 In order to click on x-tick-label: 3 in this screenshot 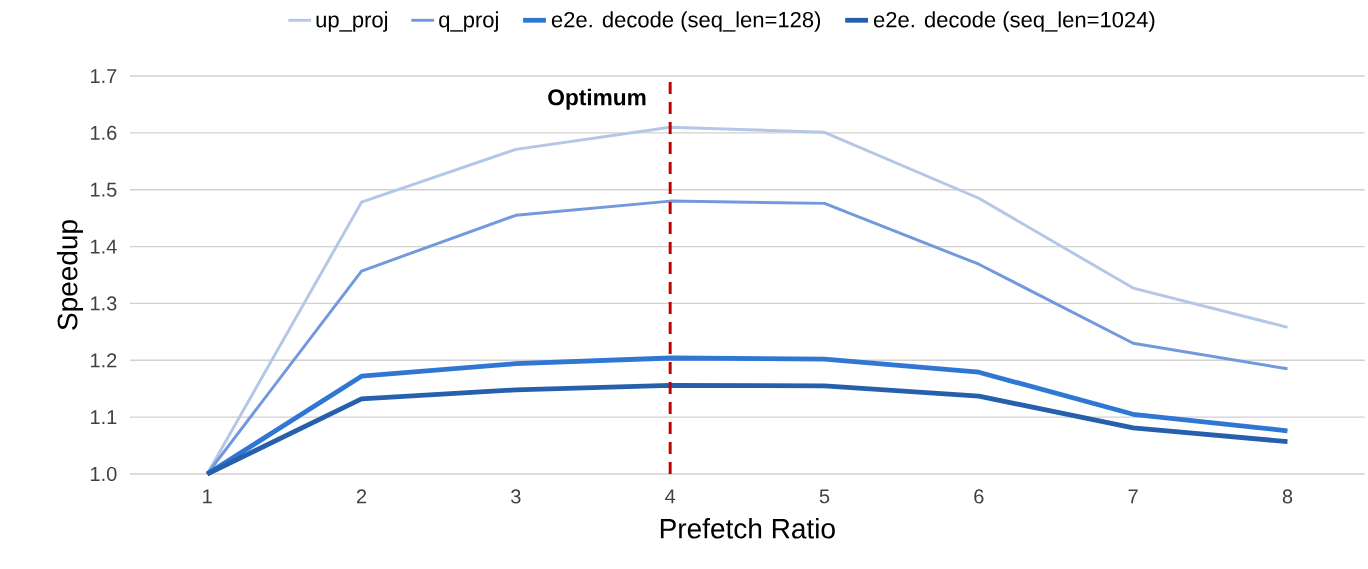, I will do `click(516, 496)`.